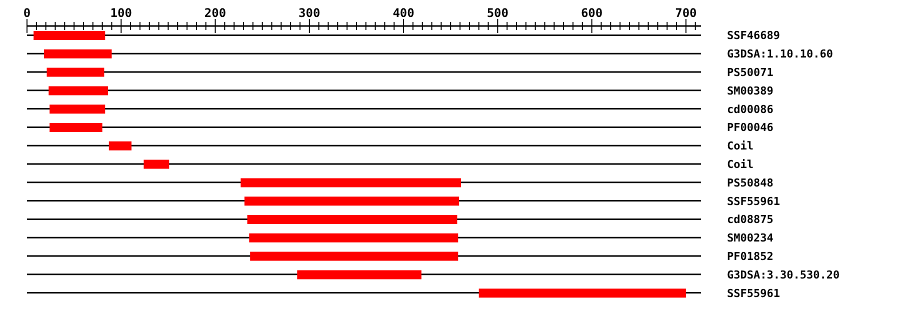 The image size is (900, 310). What do you see at coordinates (686, 13) in the screenshot?
I see `x-tick-label: 700` at bounding box center [686, 13].